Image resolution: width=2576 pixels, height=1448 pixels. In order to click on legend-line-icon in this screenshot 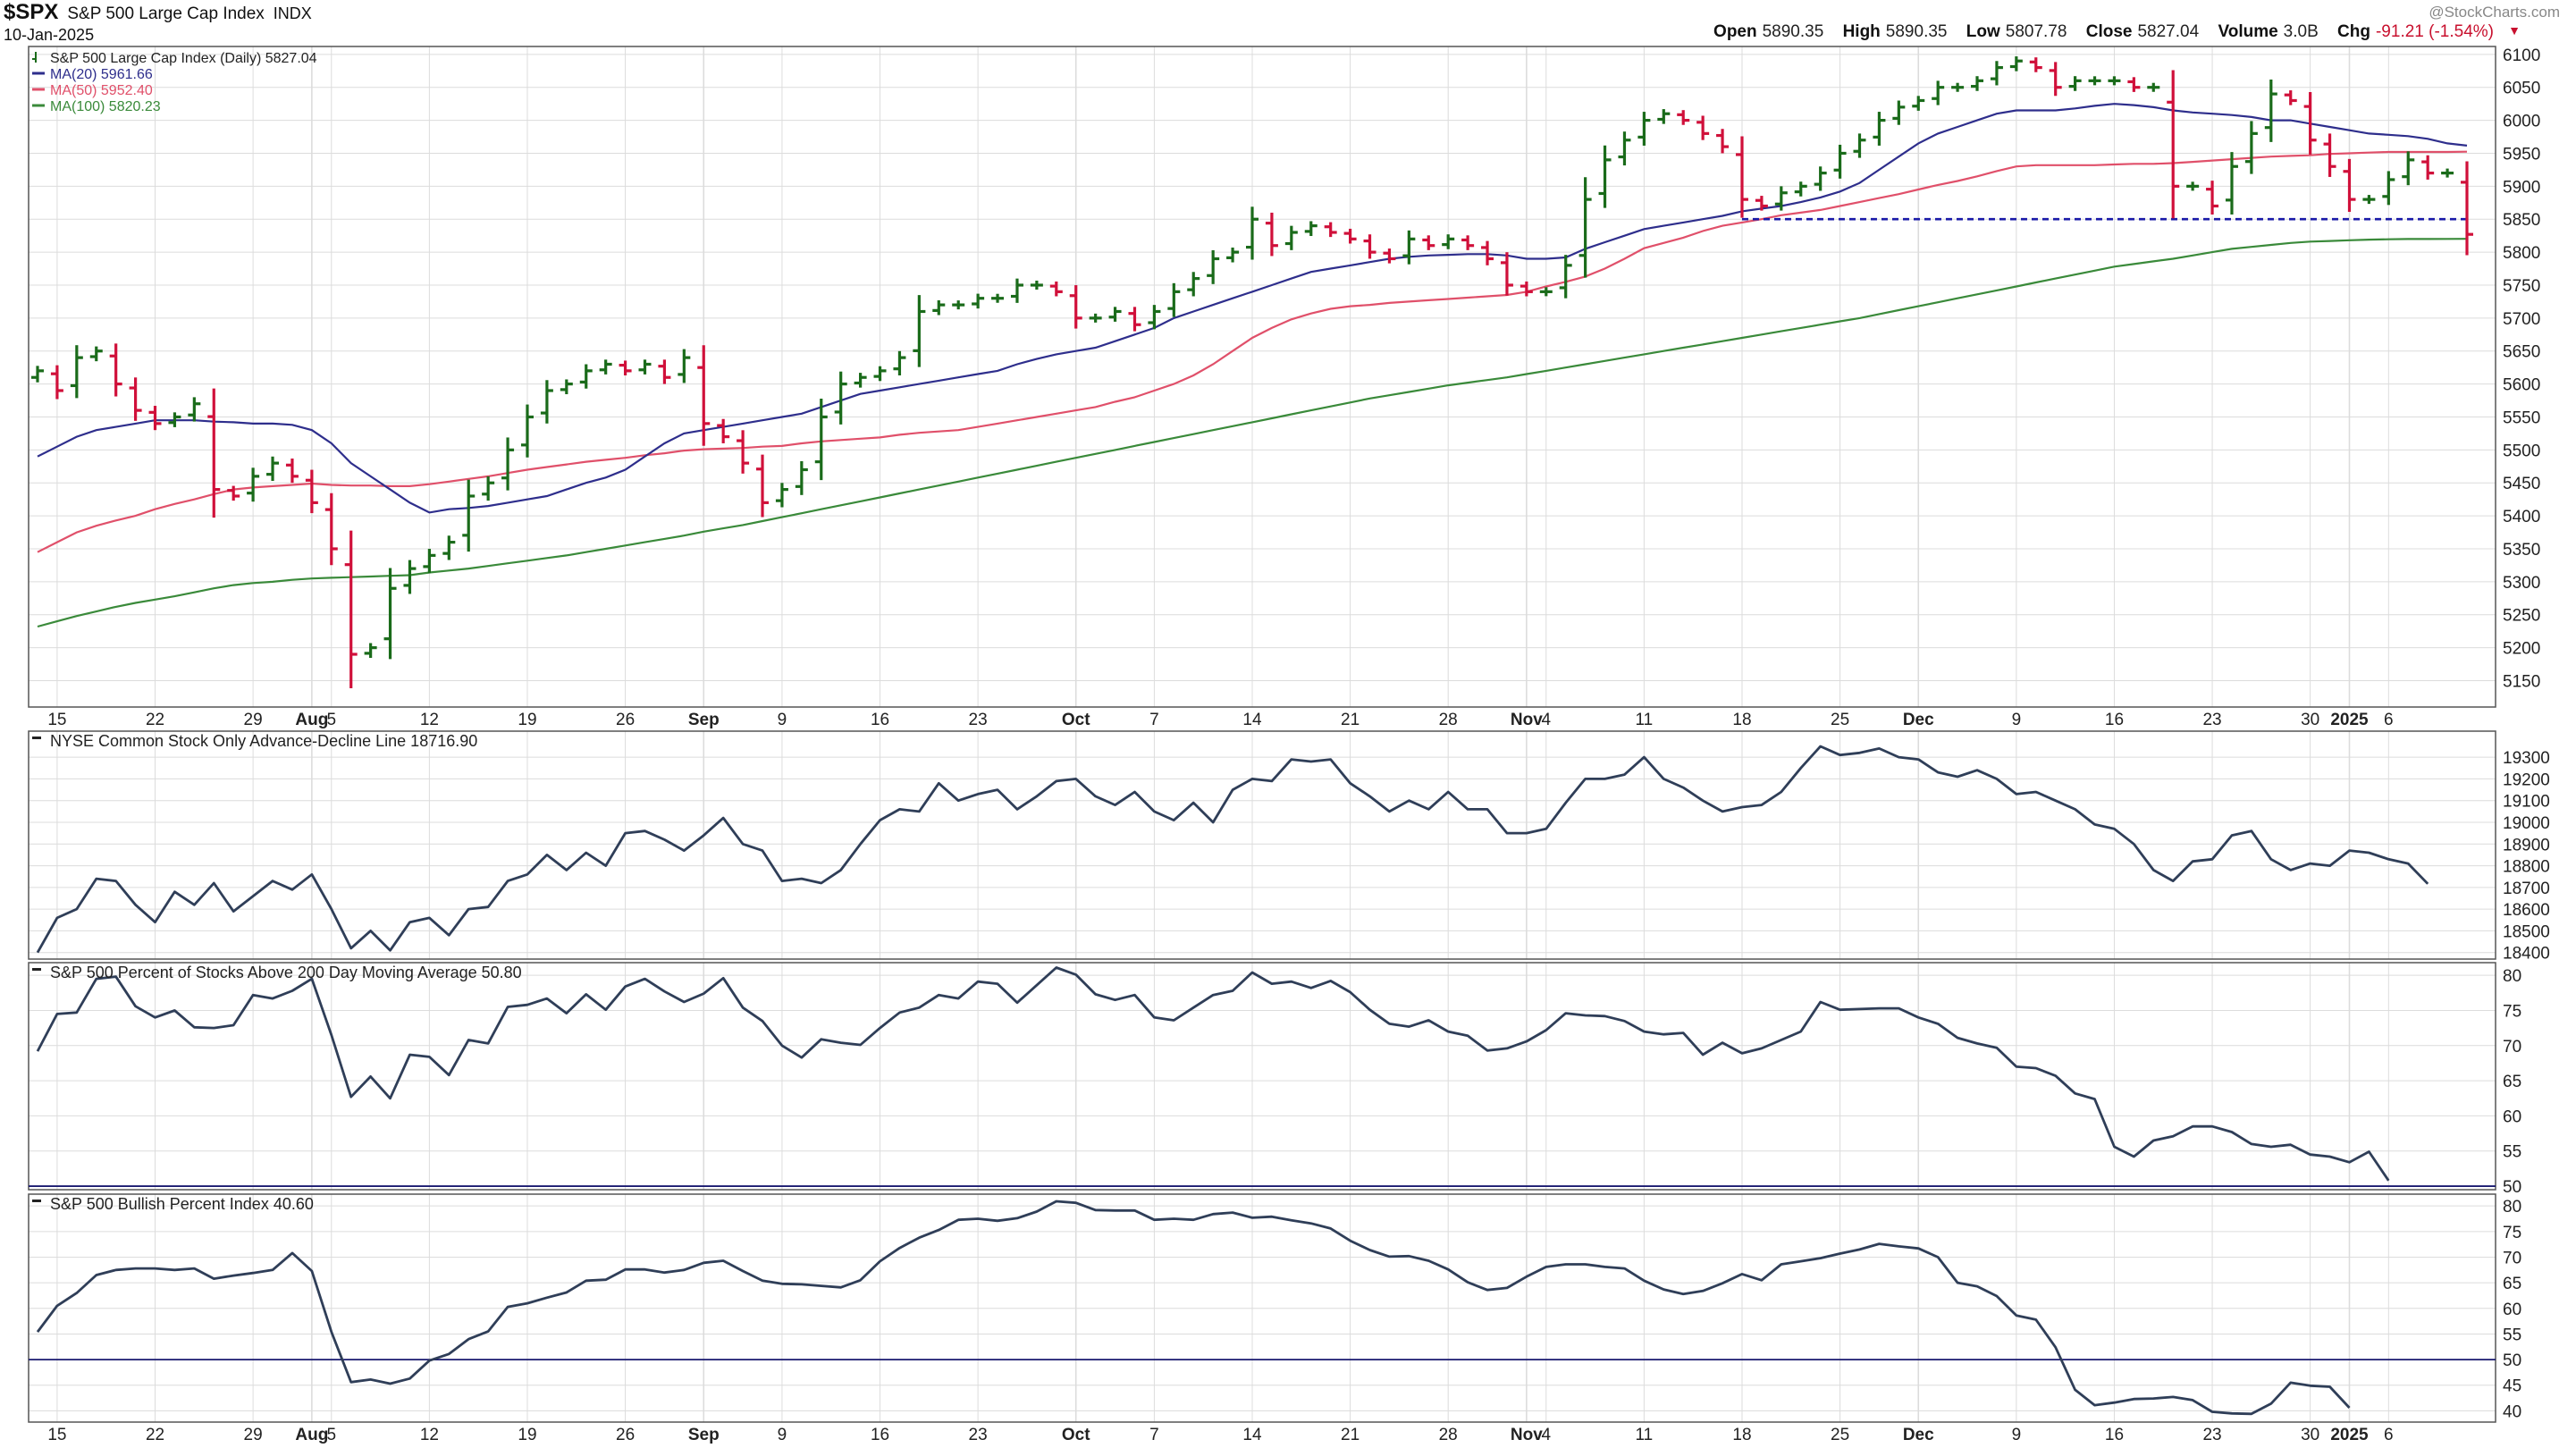, I will do `click(37, 1201)`.